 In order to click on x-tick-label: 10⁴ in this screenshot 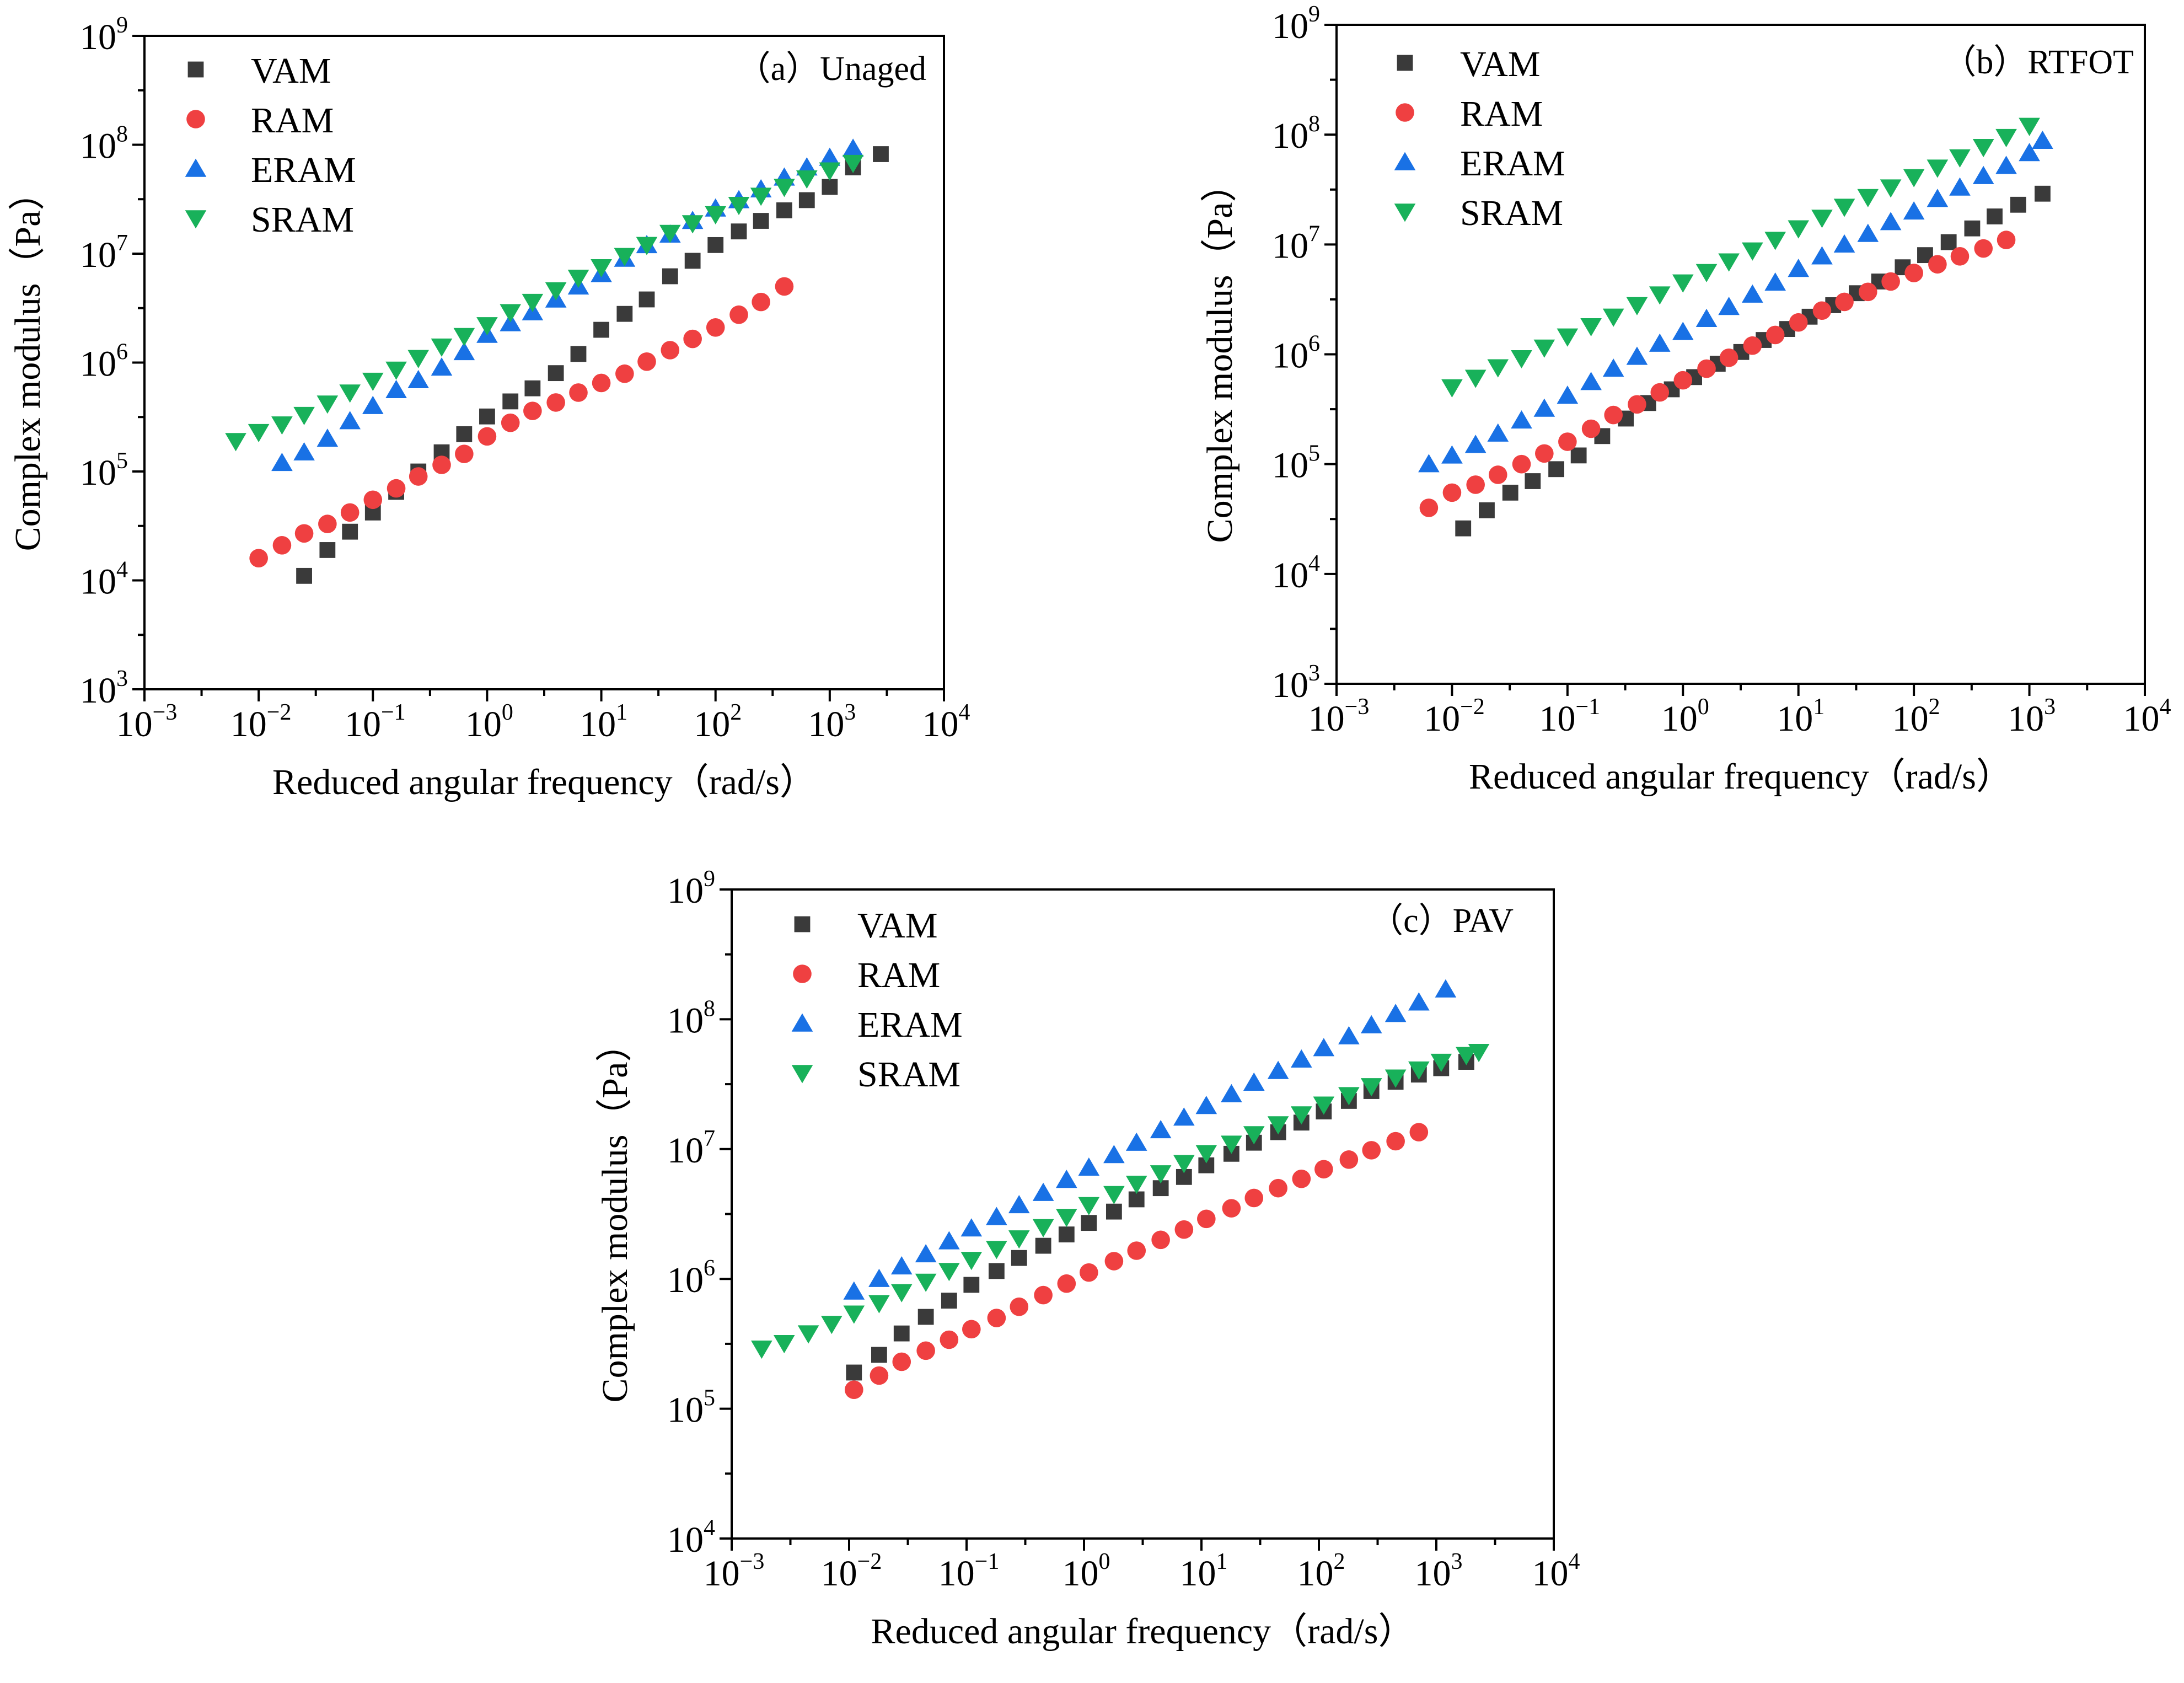, I will do `click(946, 722)`.